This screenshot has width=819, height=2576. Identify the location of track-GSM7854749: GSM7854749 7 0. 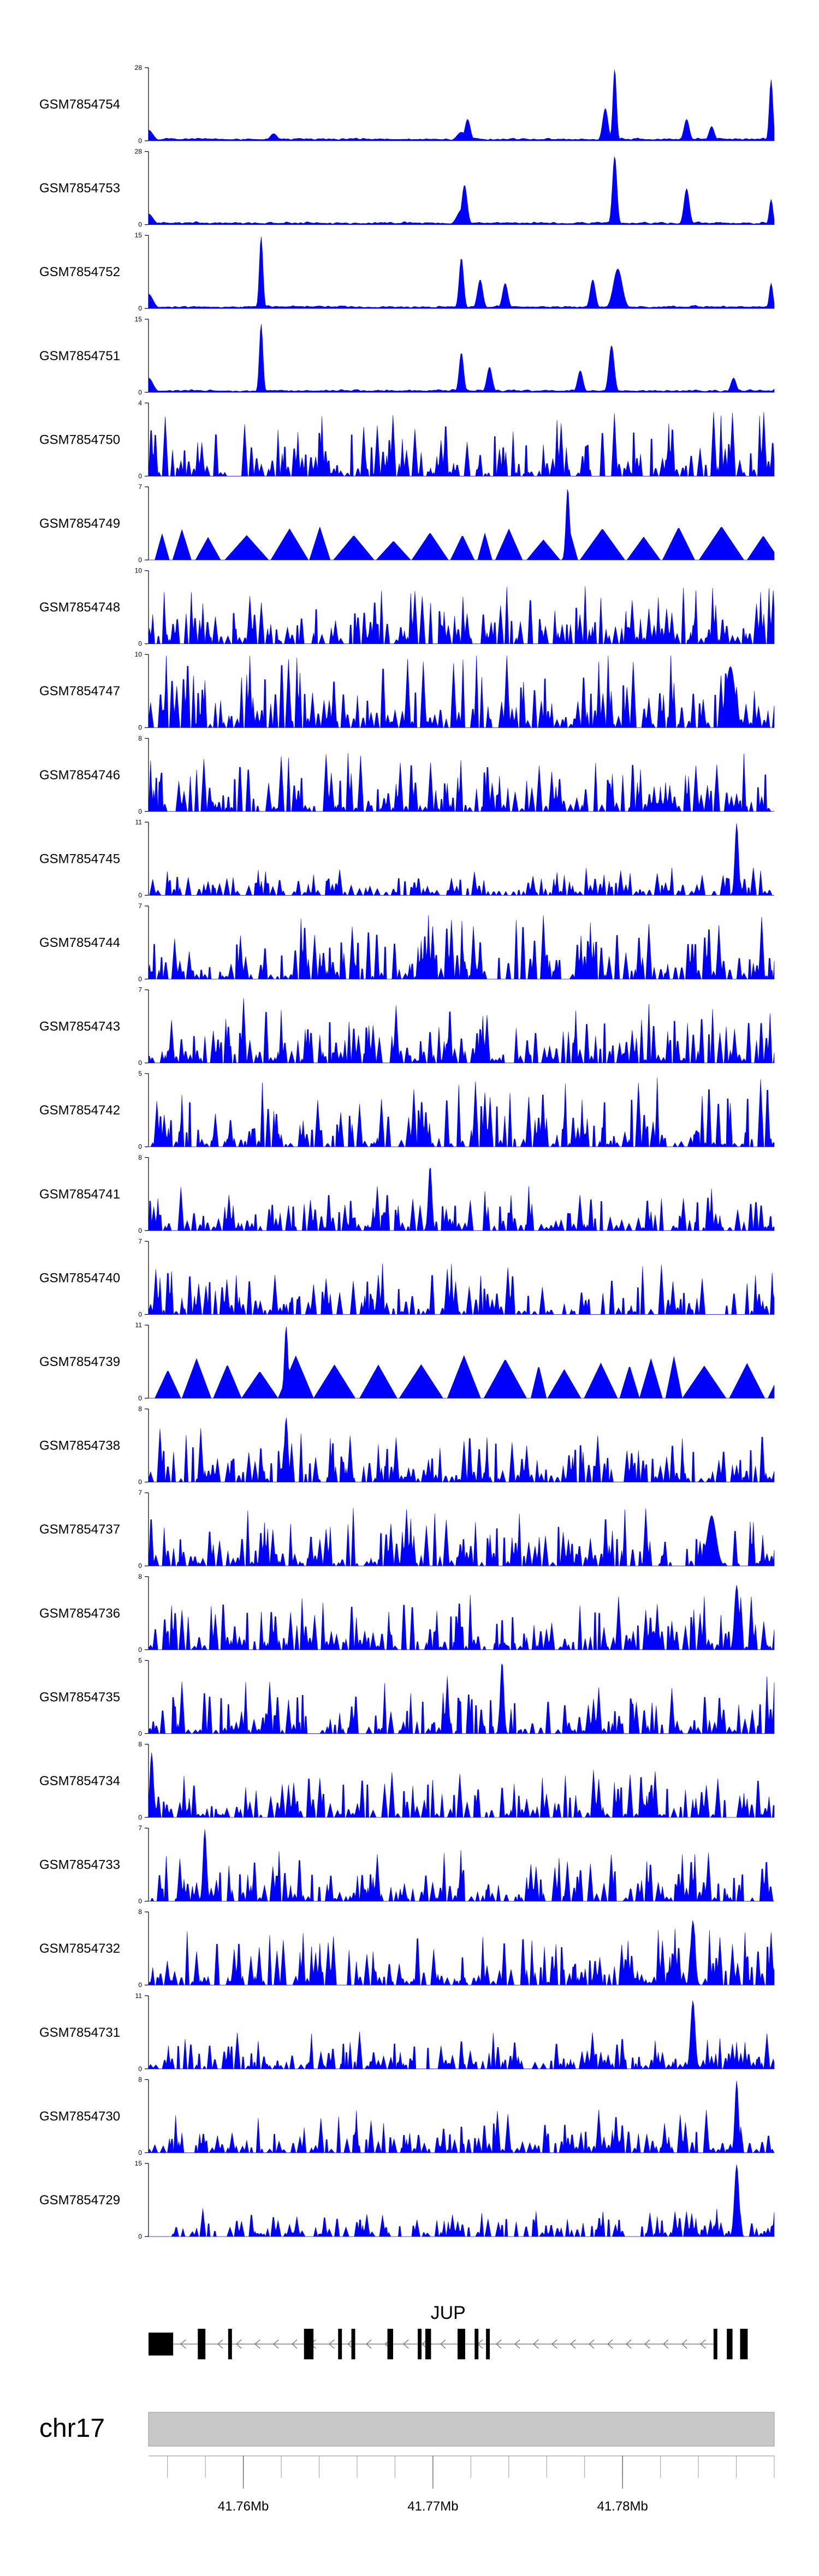
(407, 523).